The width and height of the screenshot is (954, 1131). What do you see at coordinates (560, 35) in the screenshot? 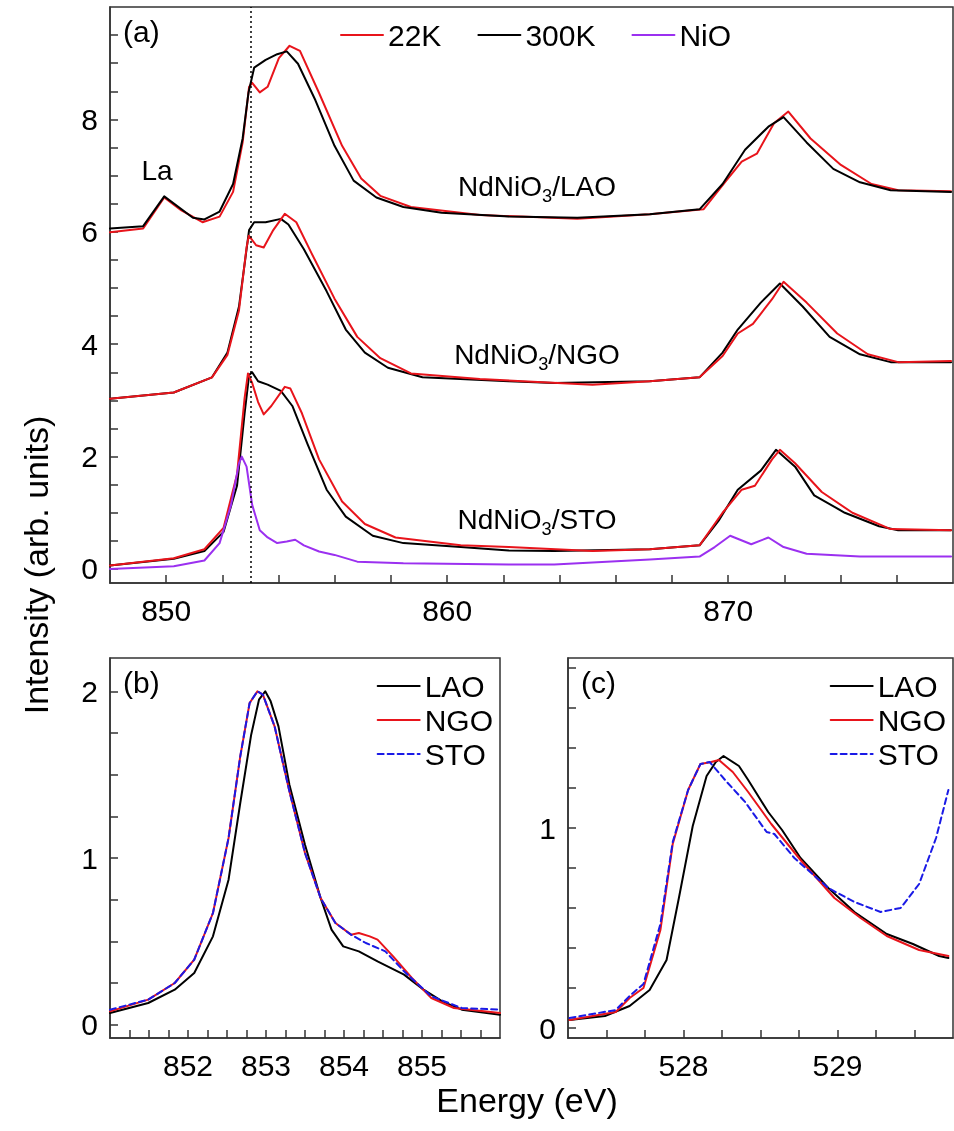
I see `legend-label: 300K` at bounding box center [560, 35].